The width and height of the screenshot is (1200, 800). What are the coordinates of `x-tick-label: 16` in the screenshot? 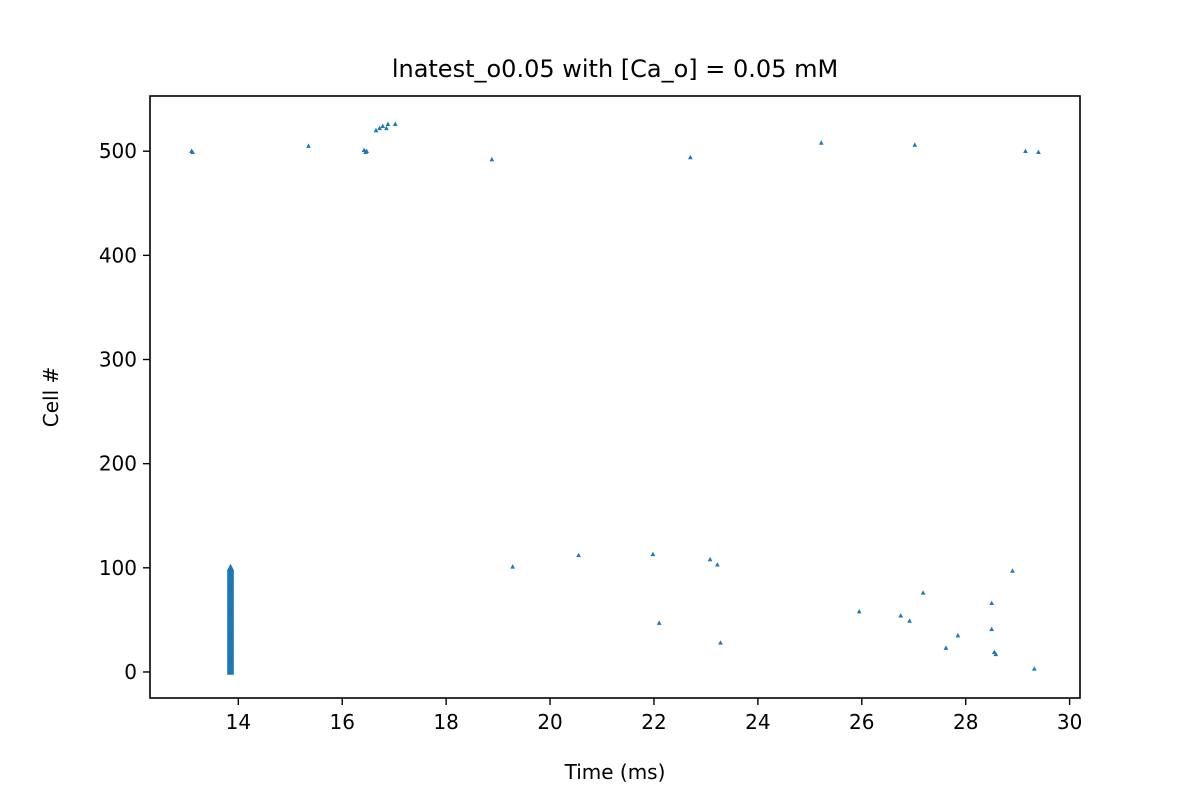 It's located at (342, 722).